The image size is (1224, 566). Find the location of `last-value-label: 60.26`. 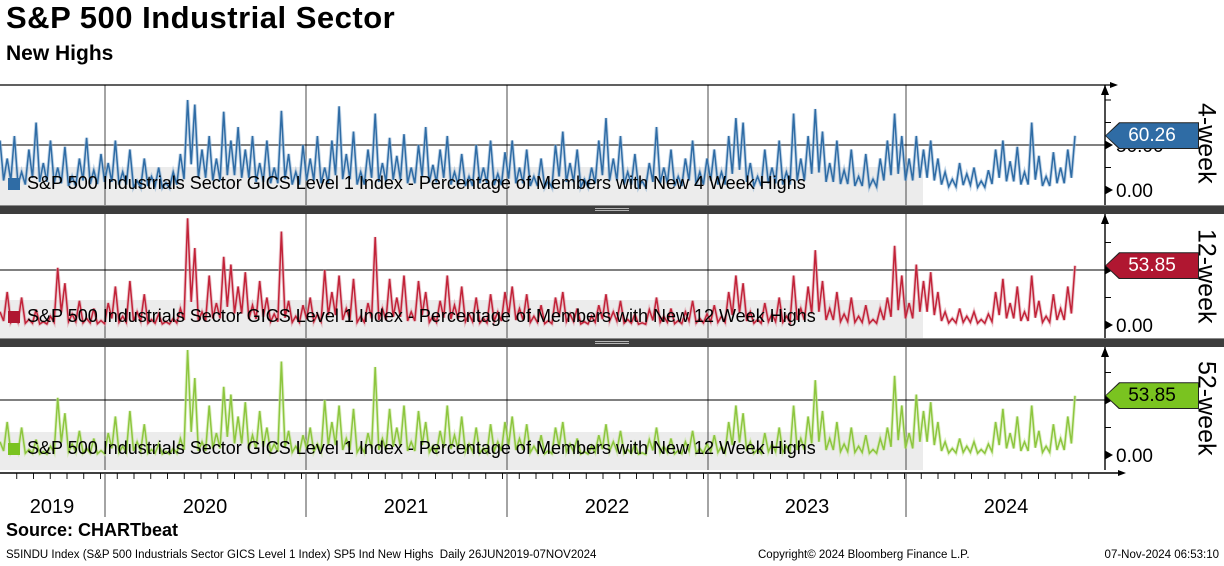

last-value-label: 60.26 is located at coordinates (1152, 136).